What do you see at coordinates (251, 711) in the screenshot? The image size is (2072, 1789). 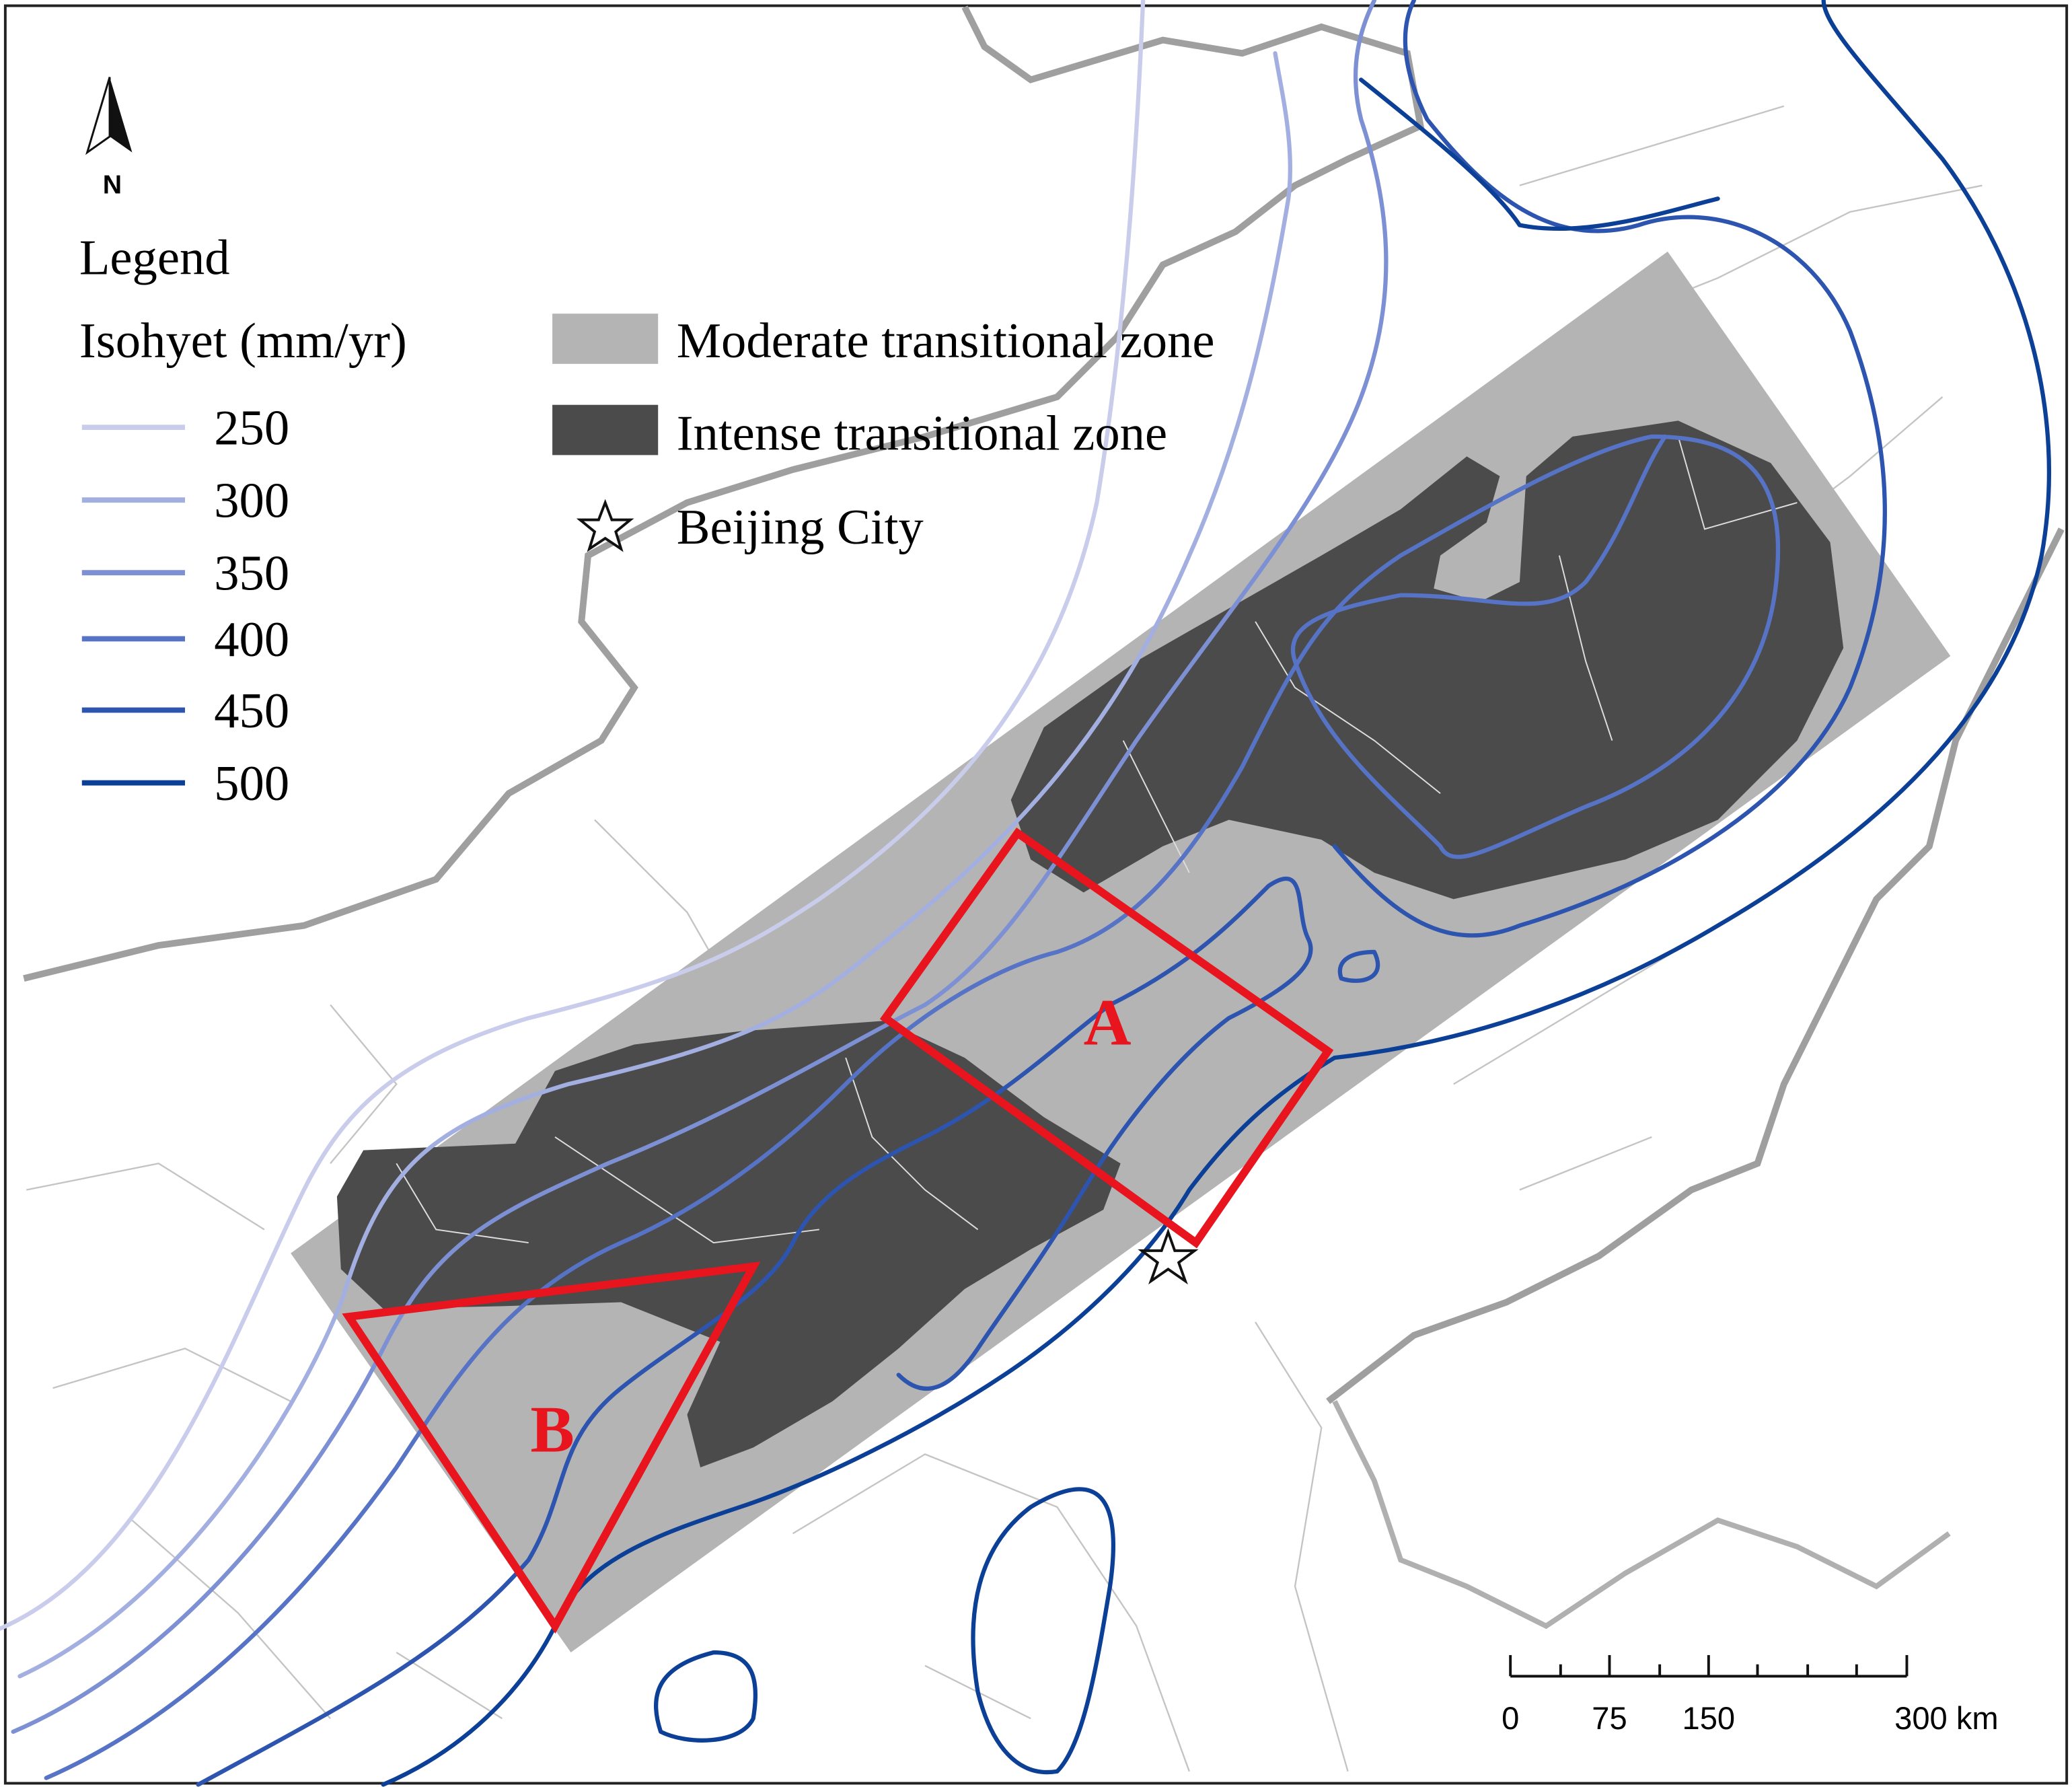 I see `legend-value: 450` at bounding box center [251, 711].